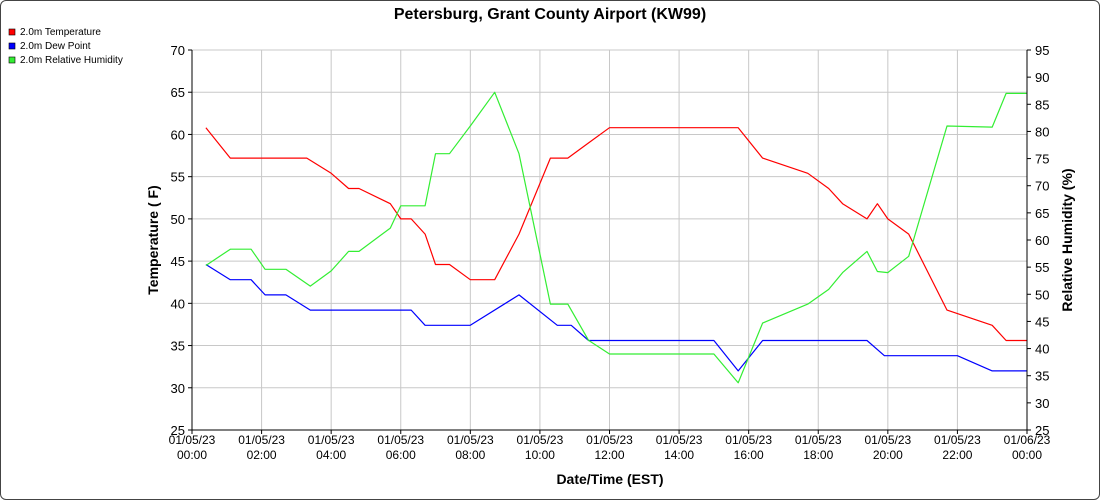 This screenshot has height=500, width=1100. I want to click on y2-tick-label: 40, so click(1042, 349).